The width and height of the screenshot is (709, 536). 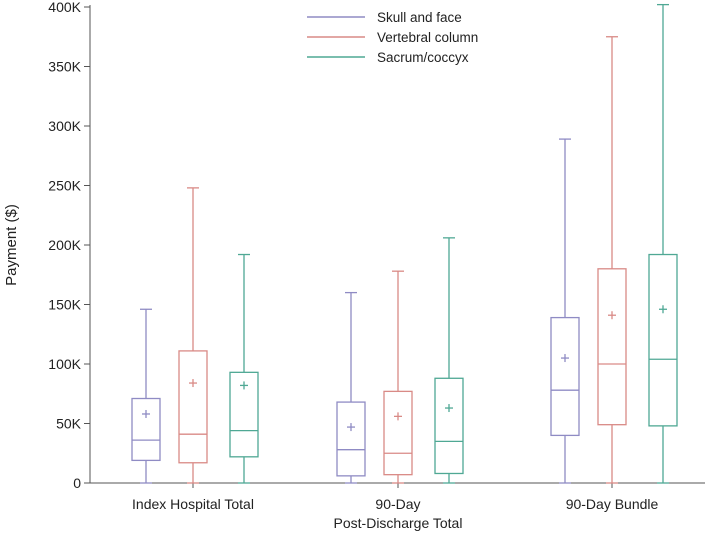 I want to click on y-tick-label: 0, so click(x=77, y=483).